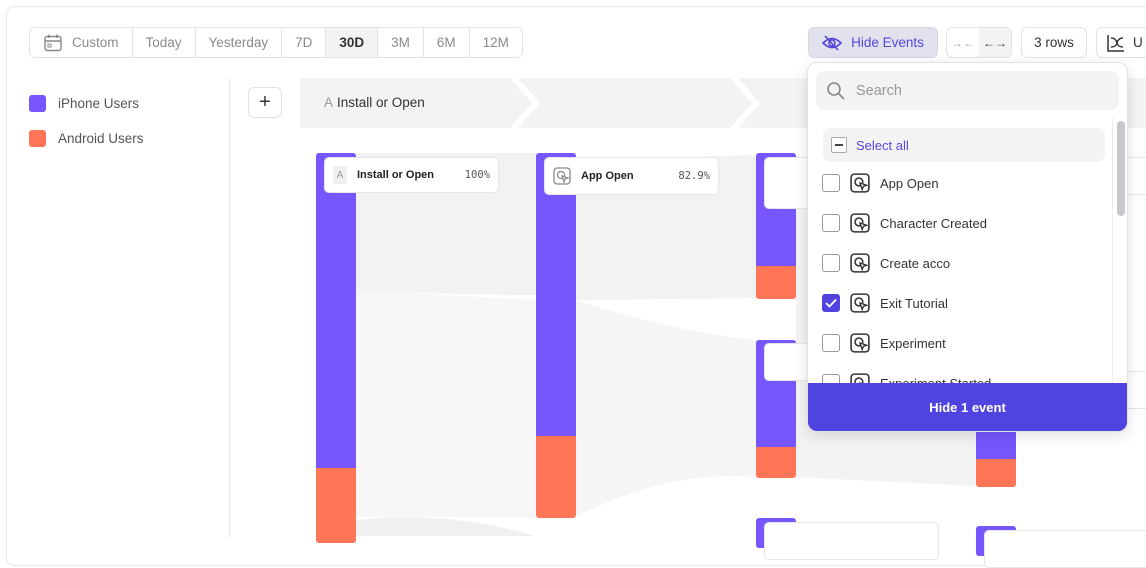 The width and height of the screenshot is (1146, 568). What do you see at coordinates (694, 176) in the screenshot?
I see `node-percent: 82.9%` at bounding box center [694, 176].